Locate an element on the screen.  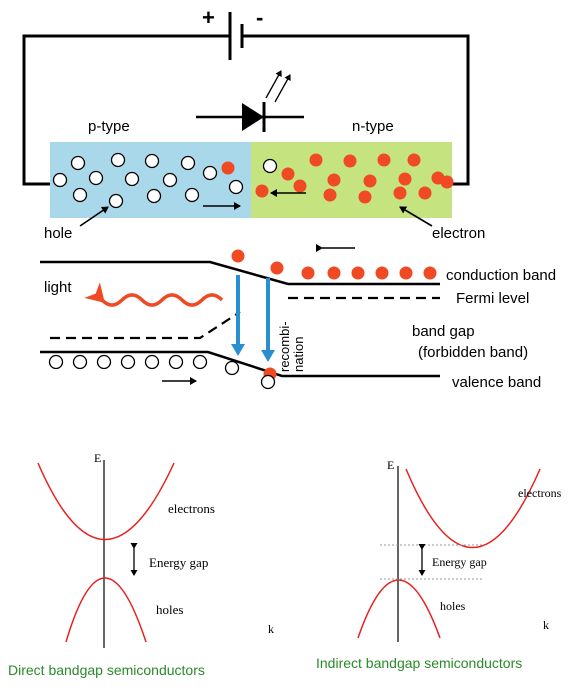
circuit-wire-right is located at coordinates (356, 110).